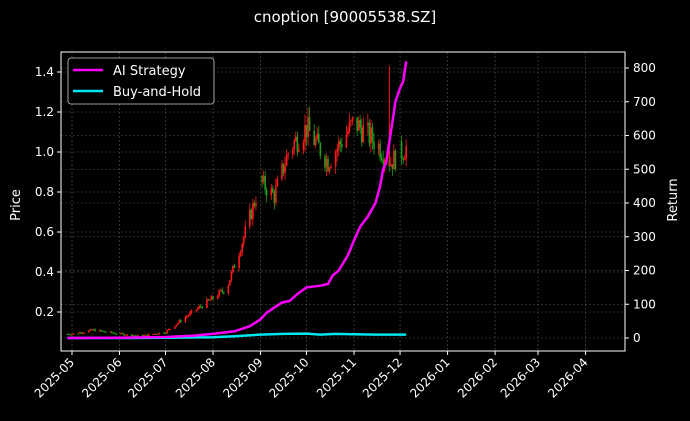  Describe the element at coordinates (673, 199) in the screenshot. I see `y-axis-right-label: Return` at that location.